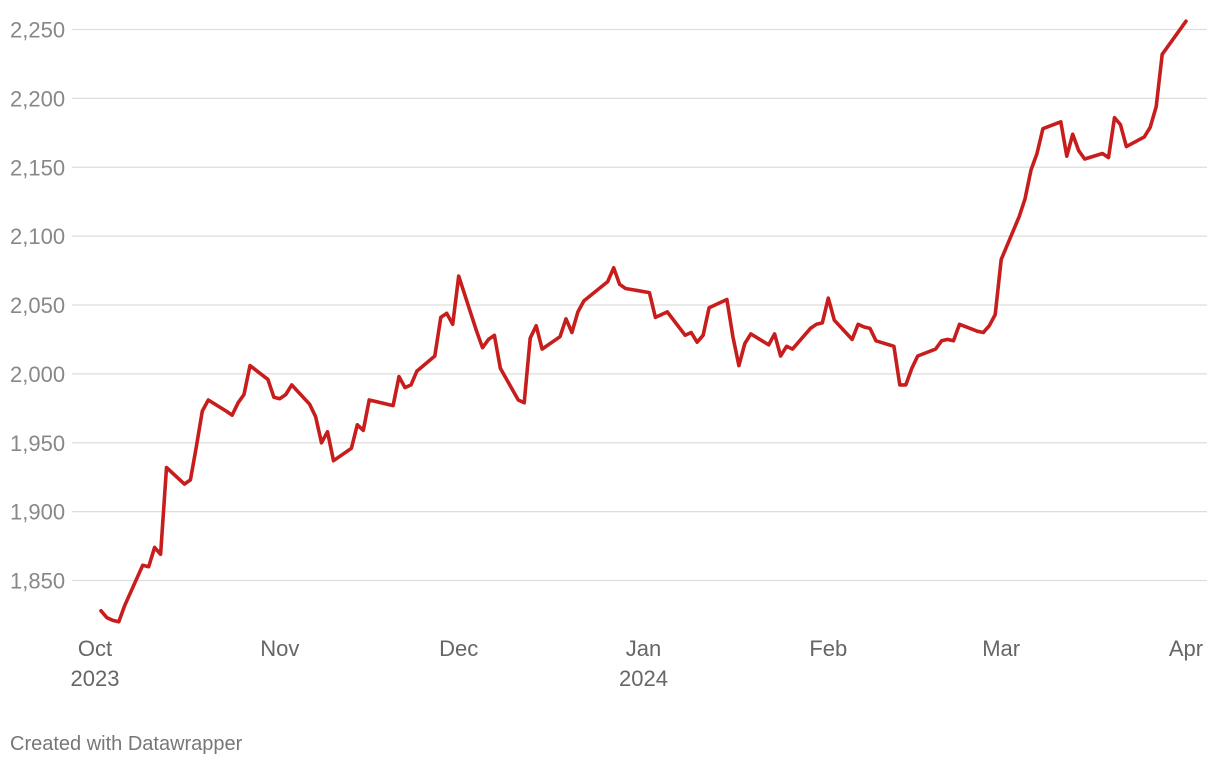  What do you see at coordinates (637, 663) in the screenshot?
I see `x-axis-ticks: Oct 2023 Nov Dec Jan 2024 Feb Mar Apr` at bounding box center [637, 663].